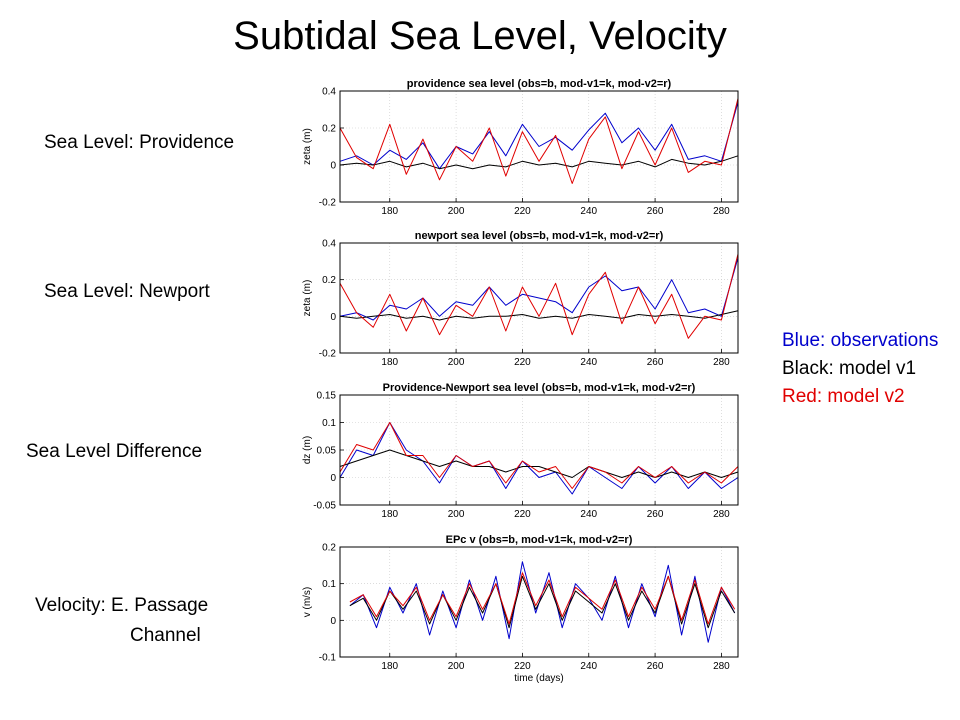 This screenshot has width=960, height=720. What do you see at coordinates (480, 36) in the screenshot?
I see `slide-title: Subtidal Sea Level, Velocity` at bounding box center [480, 36].